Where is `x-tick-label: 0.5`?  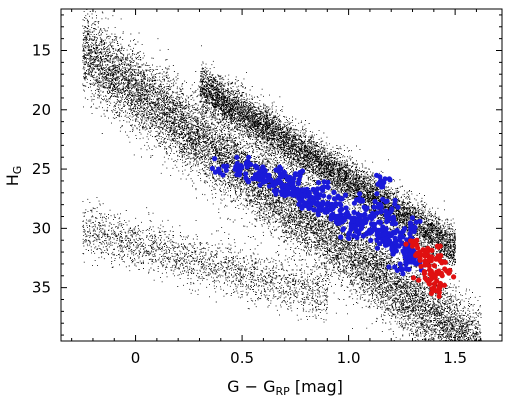 x-tick-label: 0.5 is located at coordinates (242, 358).